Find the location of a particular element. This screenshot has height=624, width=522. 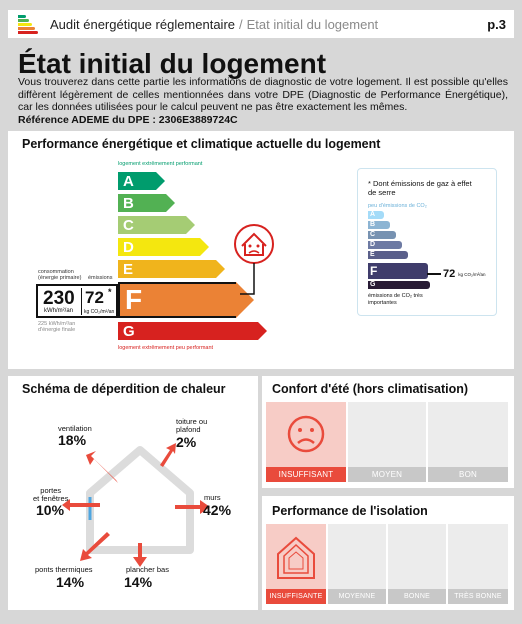

dpe-class-e: E is located at coordinates (171, 269).